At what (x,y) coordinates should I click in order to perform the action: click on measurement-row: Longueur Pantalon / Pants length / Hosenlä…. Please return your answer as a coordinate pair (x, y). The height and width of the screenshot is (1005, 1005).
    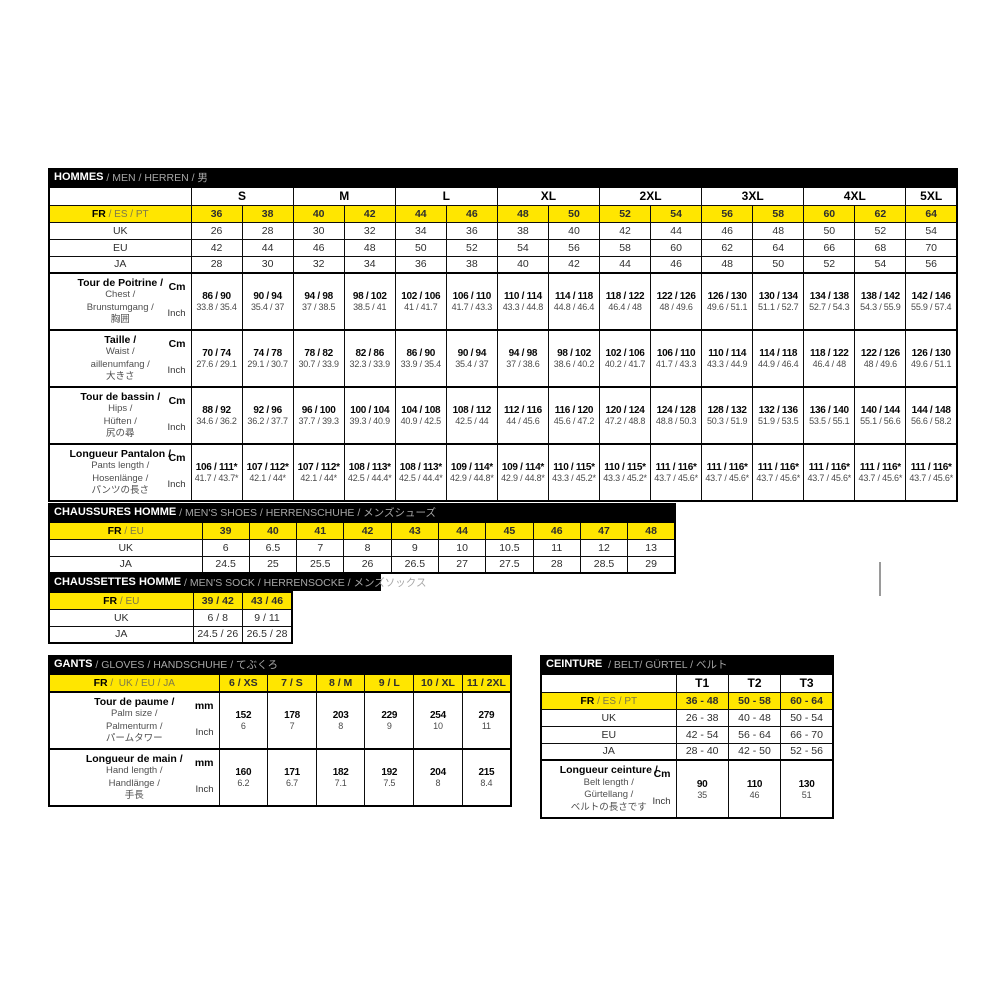
    Looking at the image, I should click on (503, 472).